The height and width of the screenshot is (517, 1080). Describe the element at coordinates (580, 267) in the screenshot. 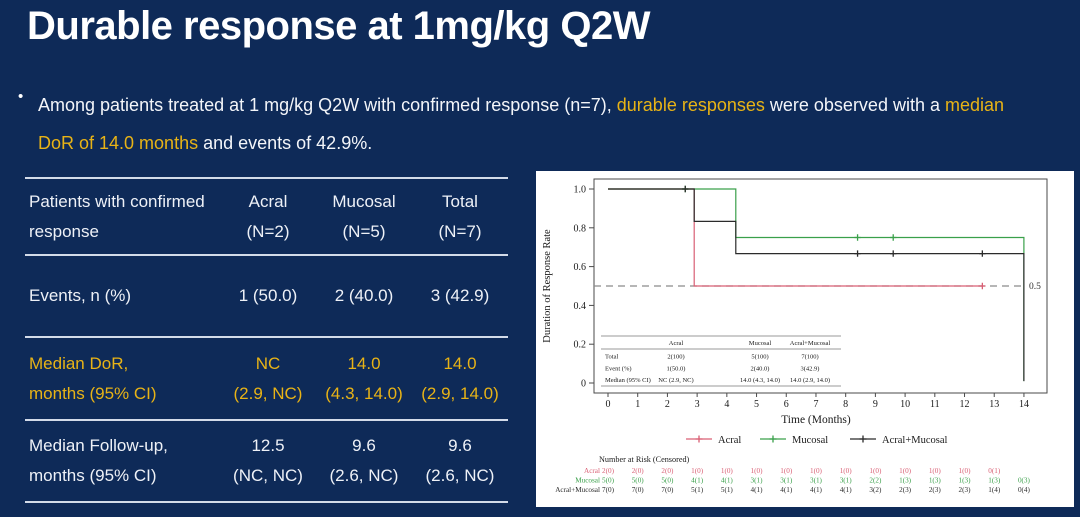

I see `y-tick-label: 0.6` at that location.